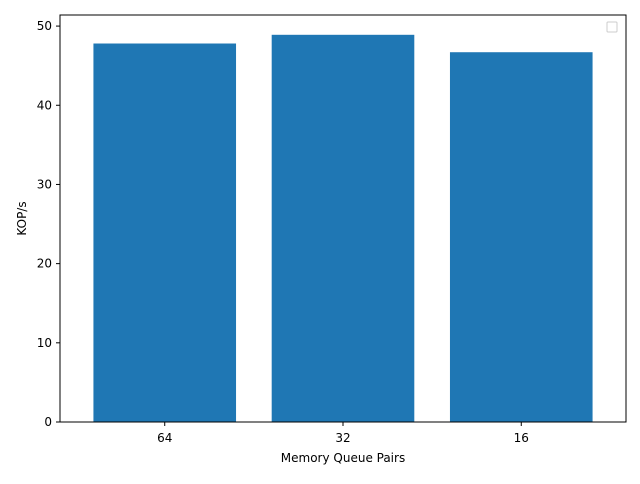 The width and height of the screenshot is (640, 484). I want to click on y-tick-label: 50, so click(44, 26).